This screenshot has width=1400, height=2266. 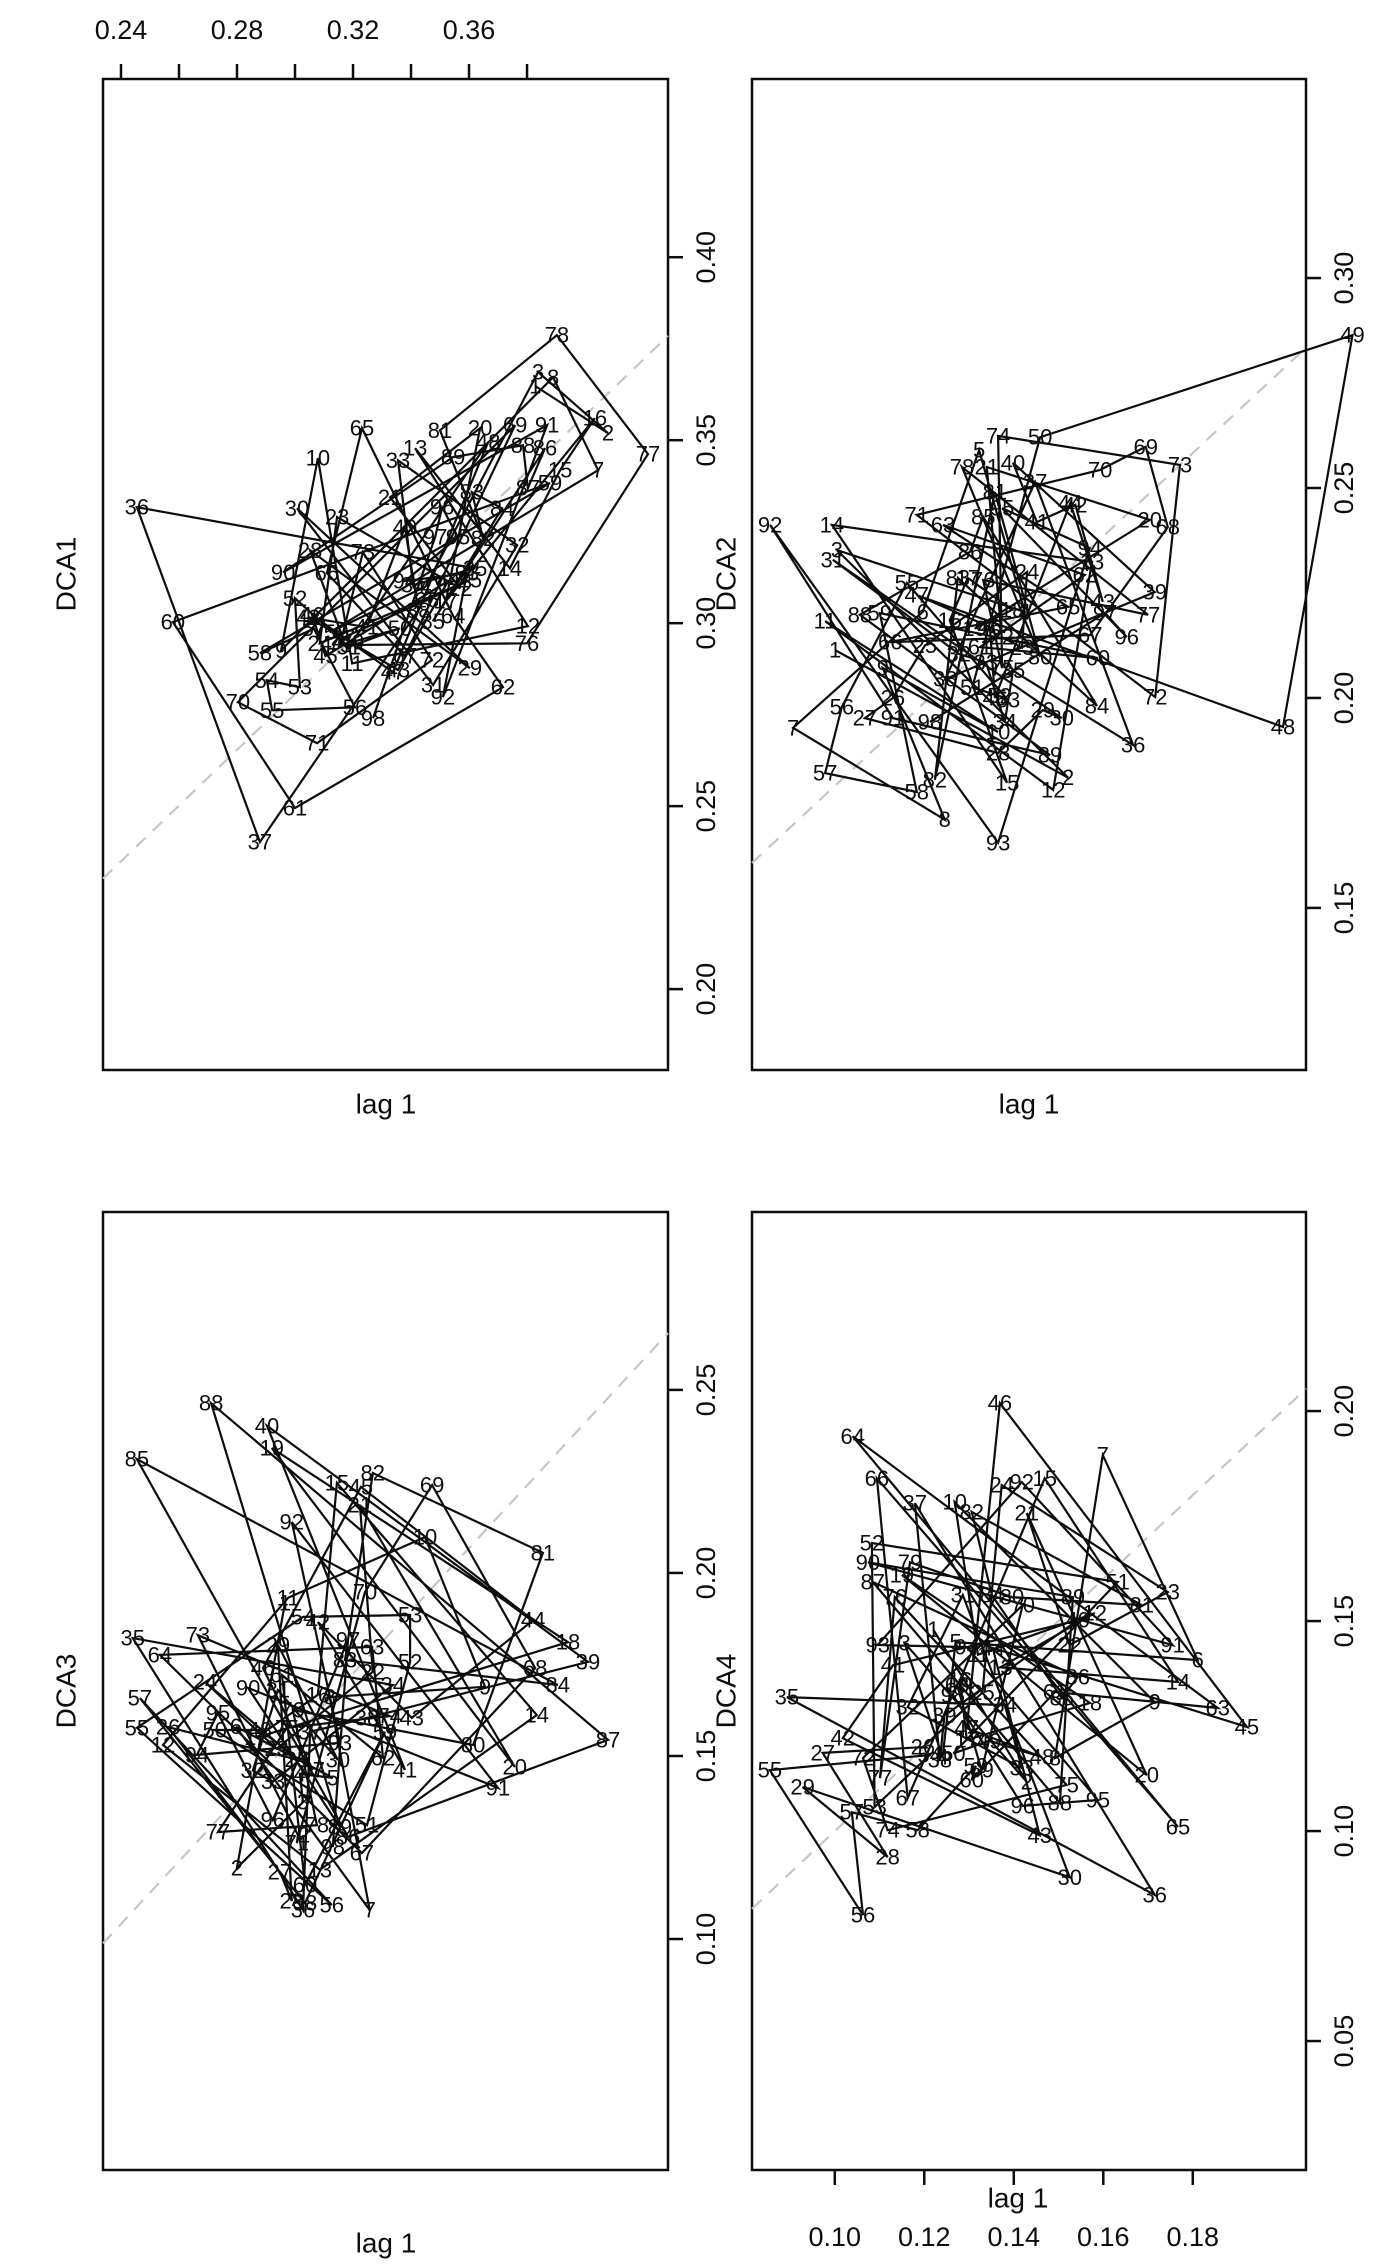 What do you see at coordinates (993, 1648) in the screenshot?
I see `point-label: 44` at bounding box center [993, 1648].